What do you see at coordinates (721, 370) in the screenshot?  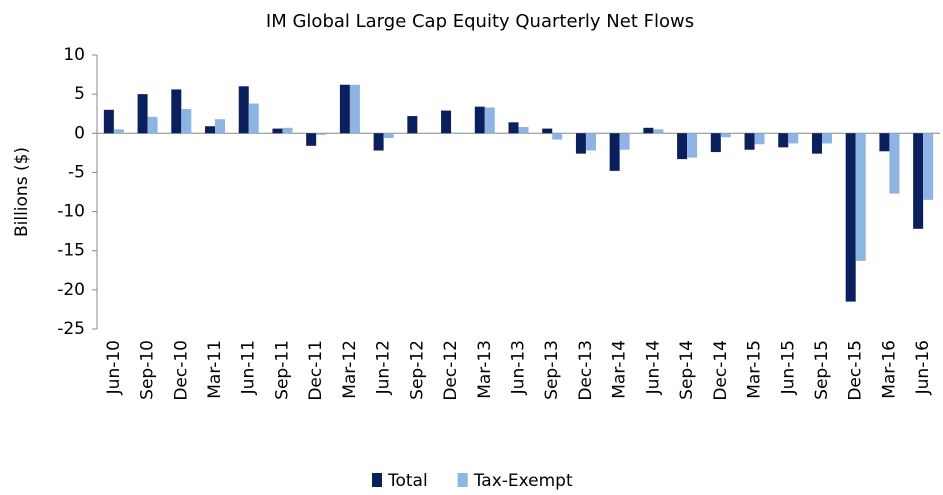 I see `x-tick-label: Dec-14` at bounding box center [721, 370].